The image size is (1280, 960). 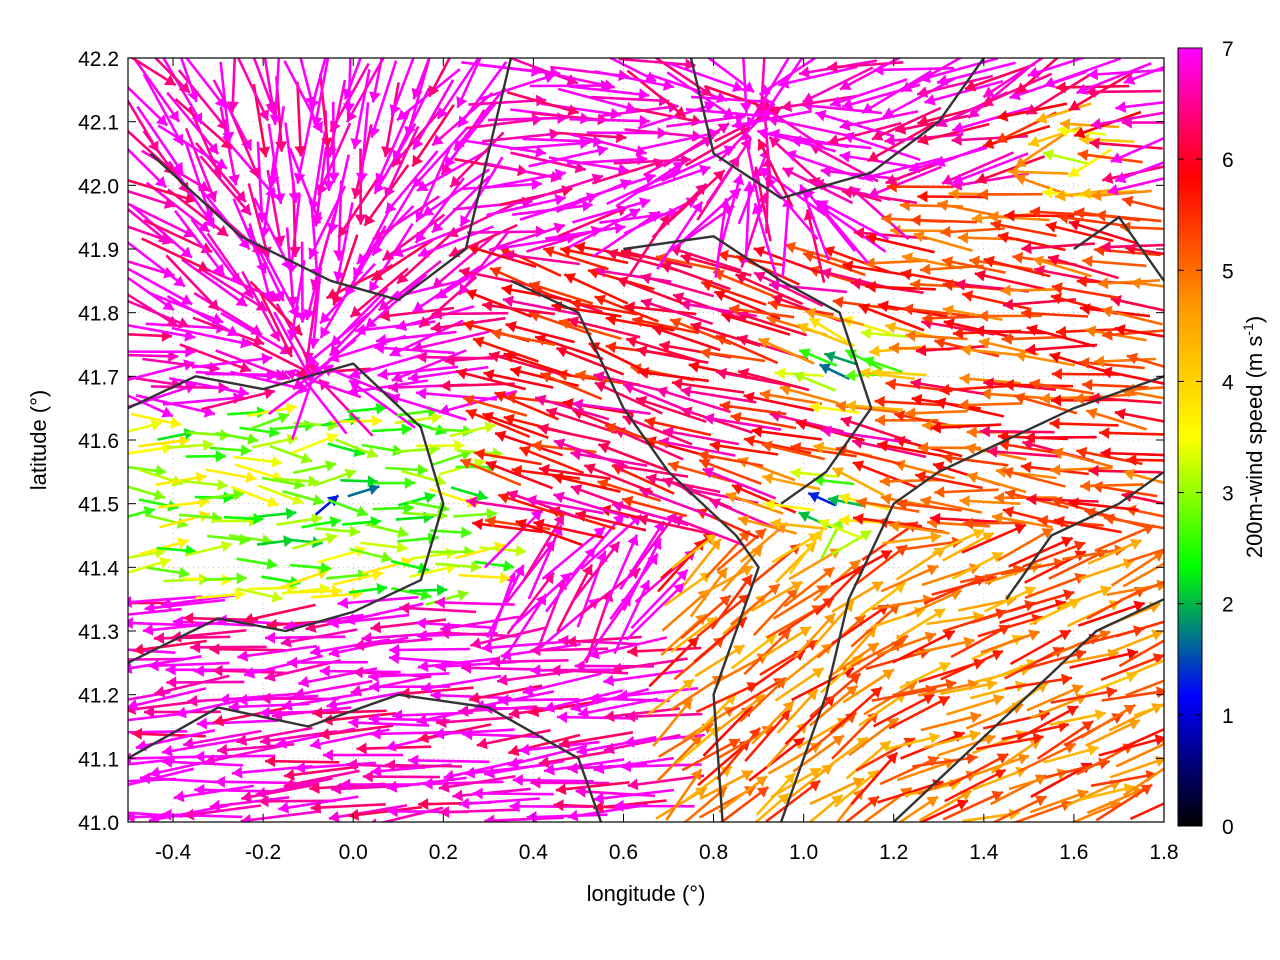 I want to click on colorbar-tick-label: 0, so click(x=1228, y=827).